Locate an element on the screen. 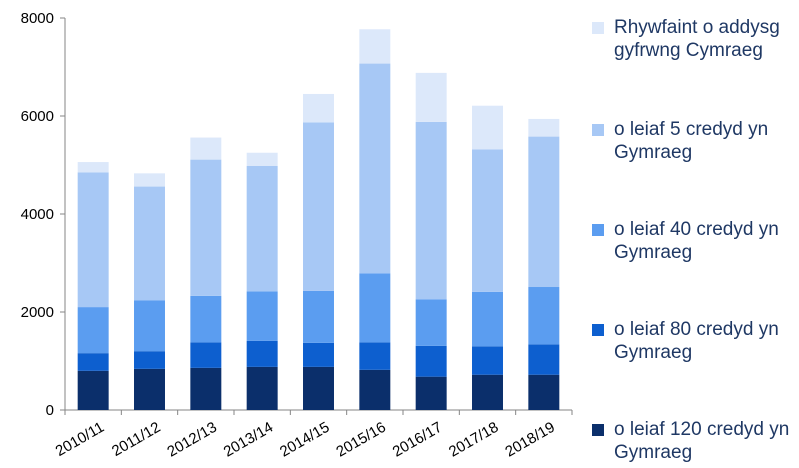  legend-label: Rhywfaint o addysg gyfrwng Cymraeg is located at coordinates (697, 39).